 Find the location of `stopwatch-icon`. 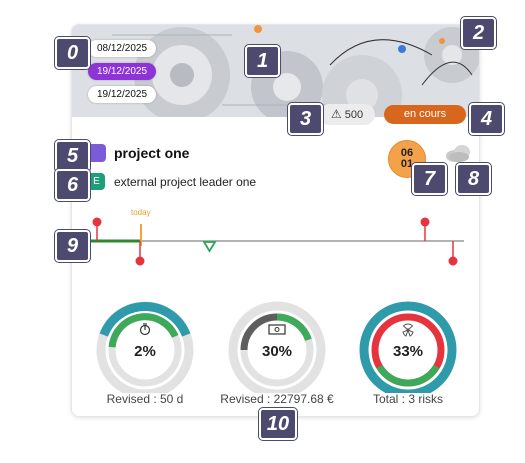

stopwatch-icon is located at coordinates (145, 329).